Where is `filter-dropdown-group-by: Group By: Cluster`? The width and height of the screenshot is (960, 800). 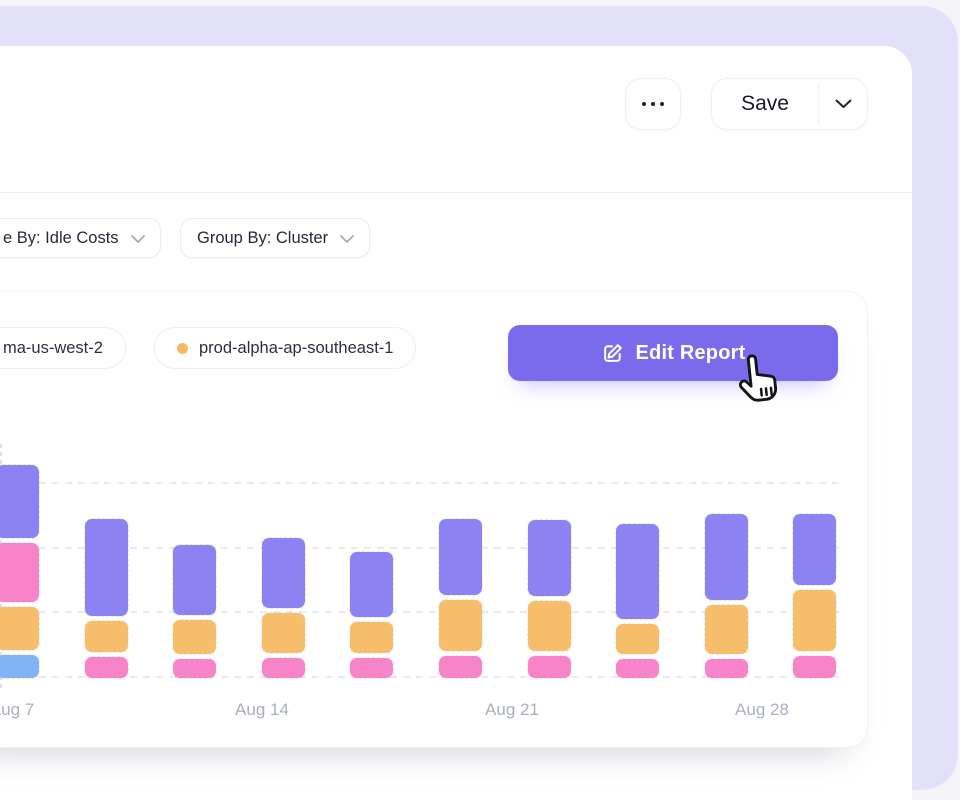
filter-dropdown-group-by: Group By: Cluster is located at coordinates (275, 238).